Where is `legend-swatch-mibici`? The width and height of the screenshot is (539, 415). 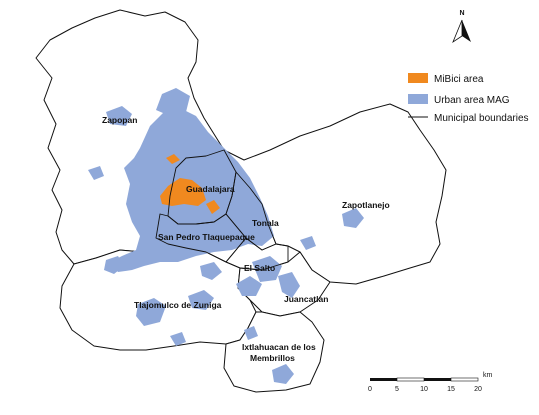
legend-swatch-mibici is located at coordinates (418, 78).